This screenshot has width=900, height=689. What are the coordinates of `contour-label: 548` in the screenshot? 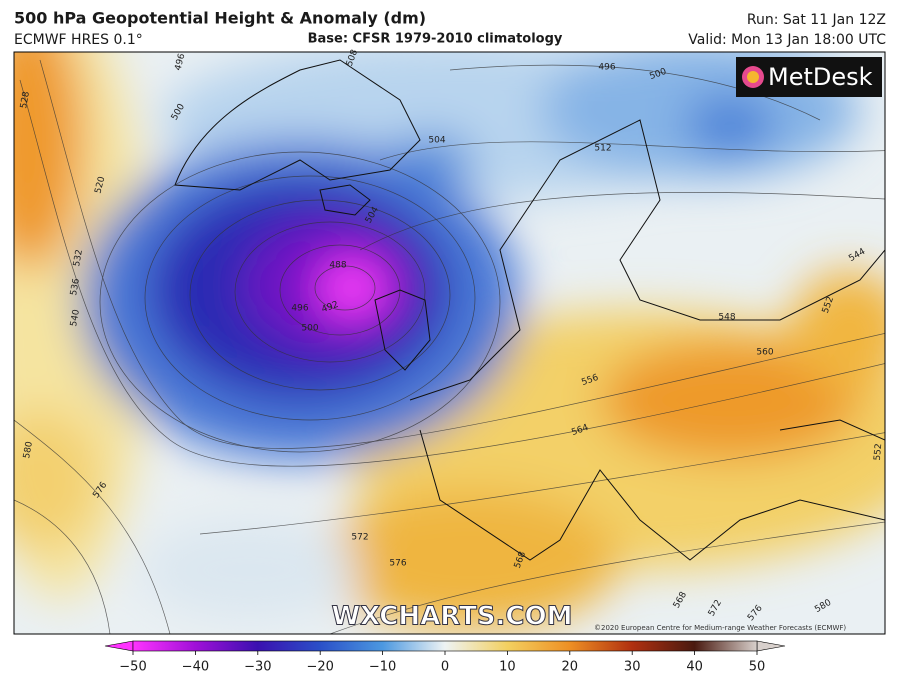 It's located at (726, 318).